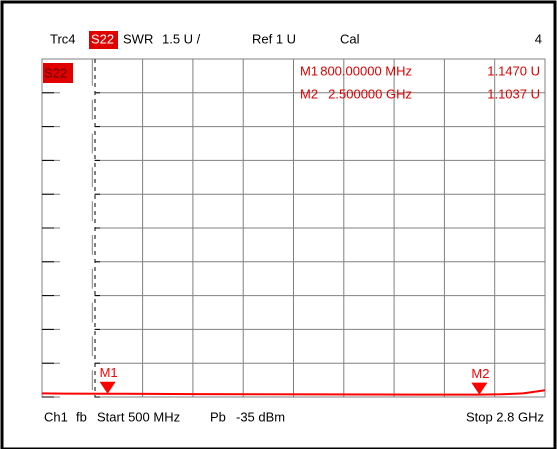 This screenshot has height=449, width=557. What do you see at coordinates (505, 416) in the screenshot?
I see `stop: Stop 2.8 GHz` at bounding box center [505, 416].